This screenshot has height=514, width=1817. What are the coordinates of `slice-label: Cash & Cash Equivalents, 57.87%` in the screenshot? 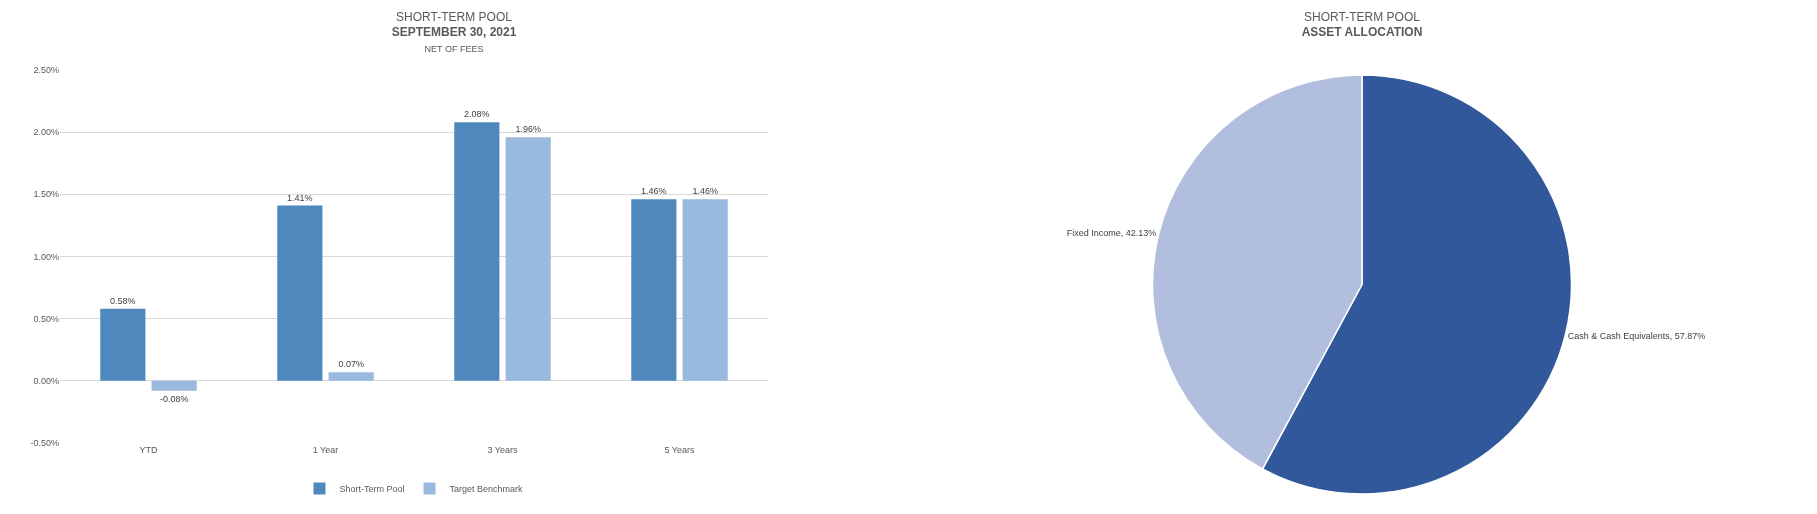 It's located at (1636, 336).